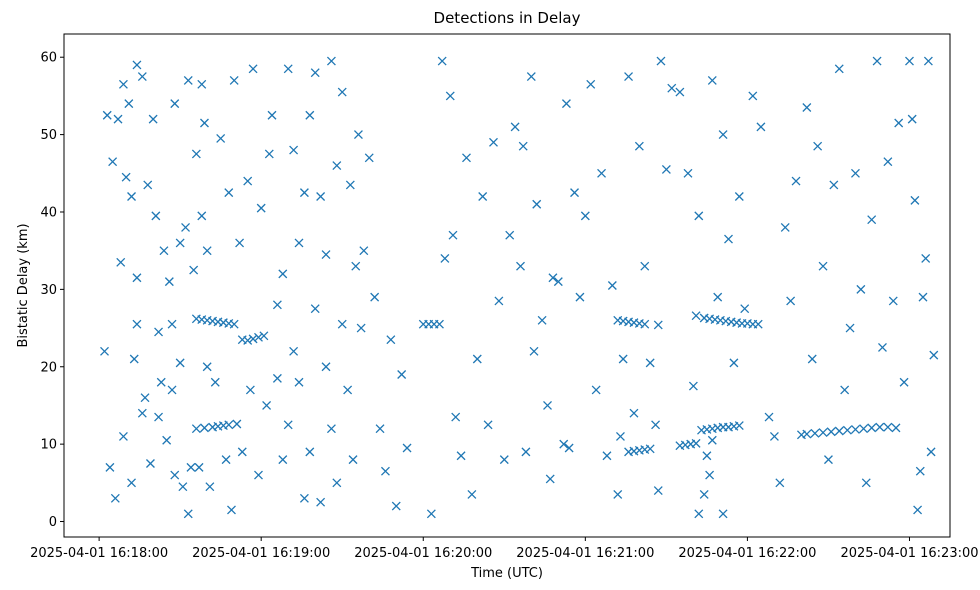 The image size is (980, 590). I want to click on y-tick-label: 0, so click(53, 522).